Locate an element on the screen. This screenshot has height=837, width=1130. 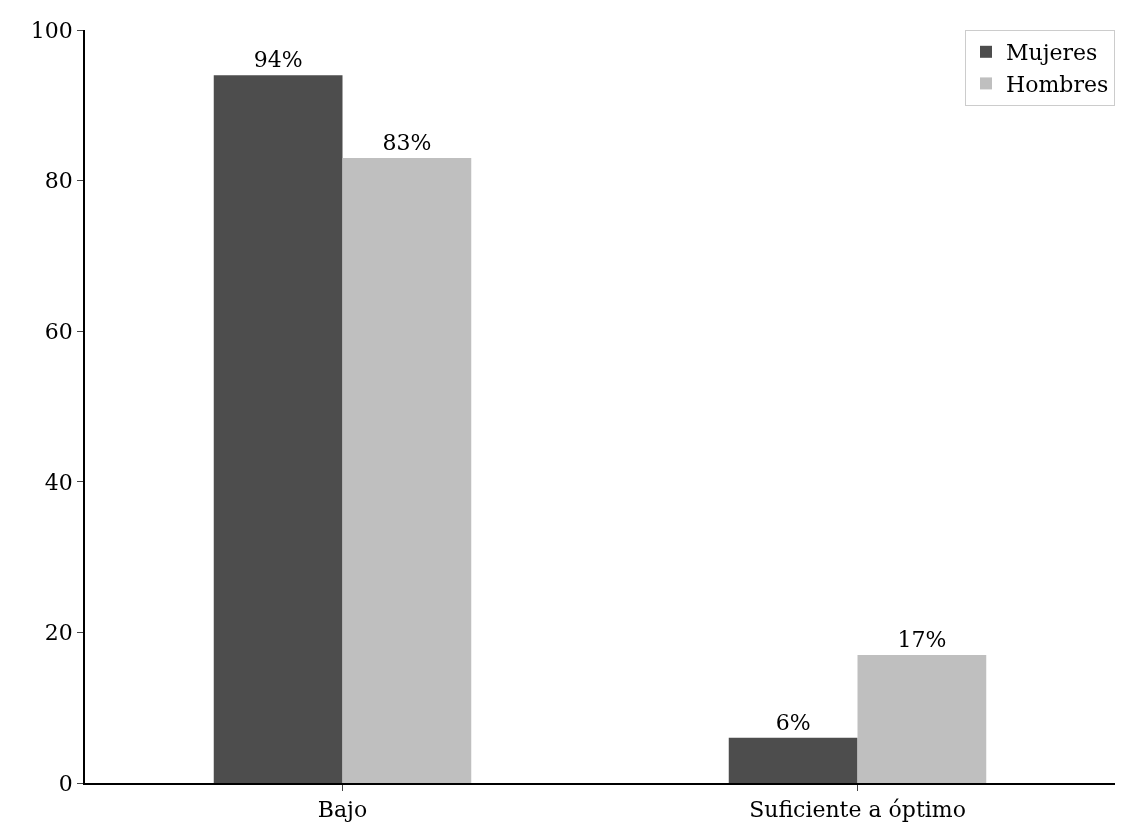
x-tick-label: Bajo is located at coordinates (342, 810).